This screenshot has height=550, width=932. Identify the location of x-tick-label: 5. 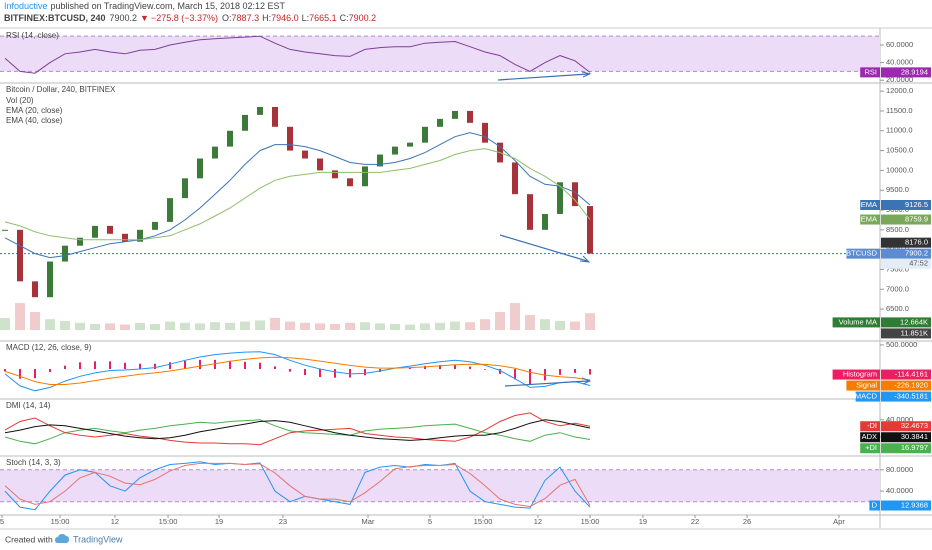
(2, 521).